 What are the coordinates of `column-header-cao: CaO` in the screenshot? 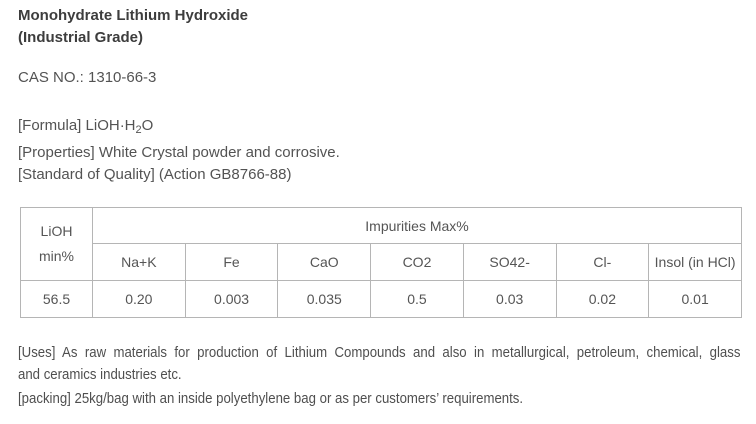 It's located at (324, 262).